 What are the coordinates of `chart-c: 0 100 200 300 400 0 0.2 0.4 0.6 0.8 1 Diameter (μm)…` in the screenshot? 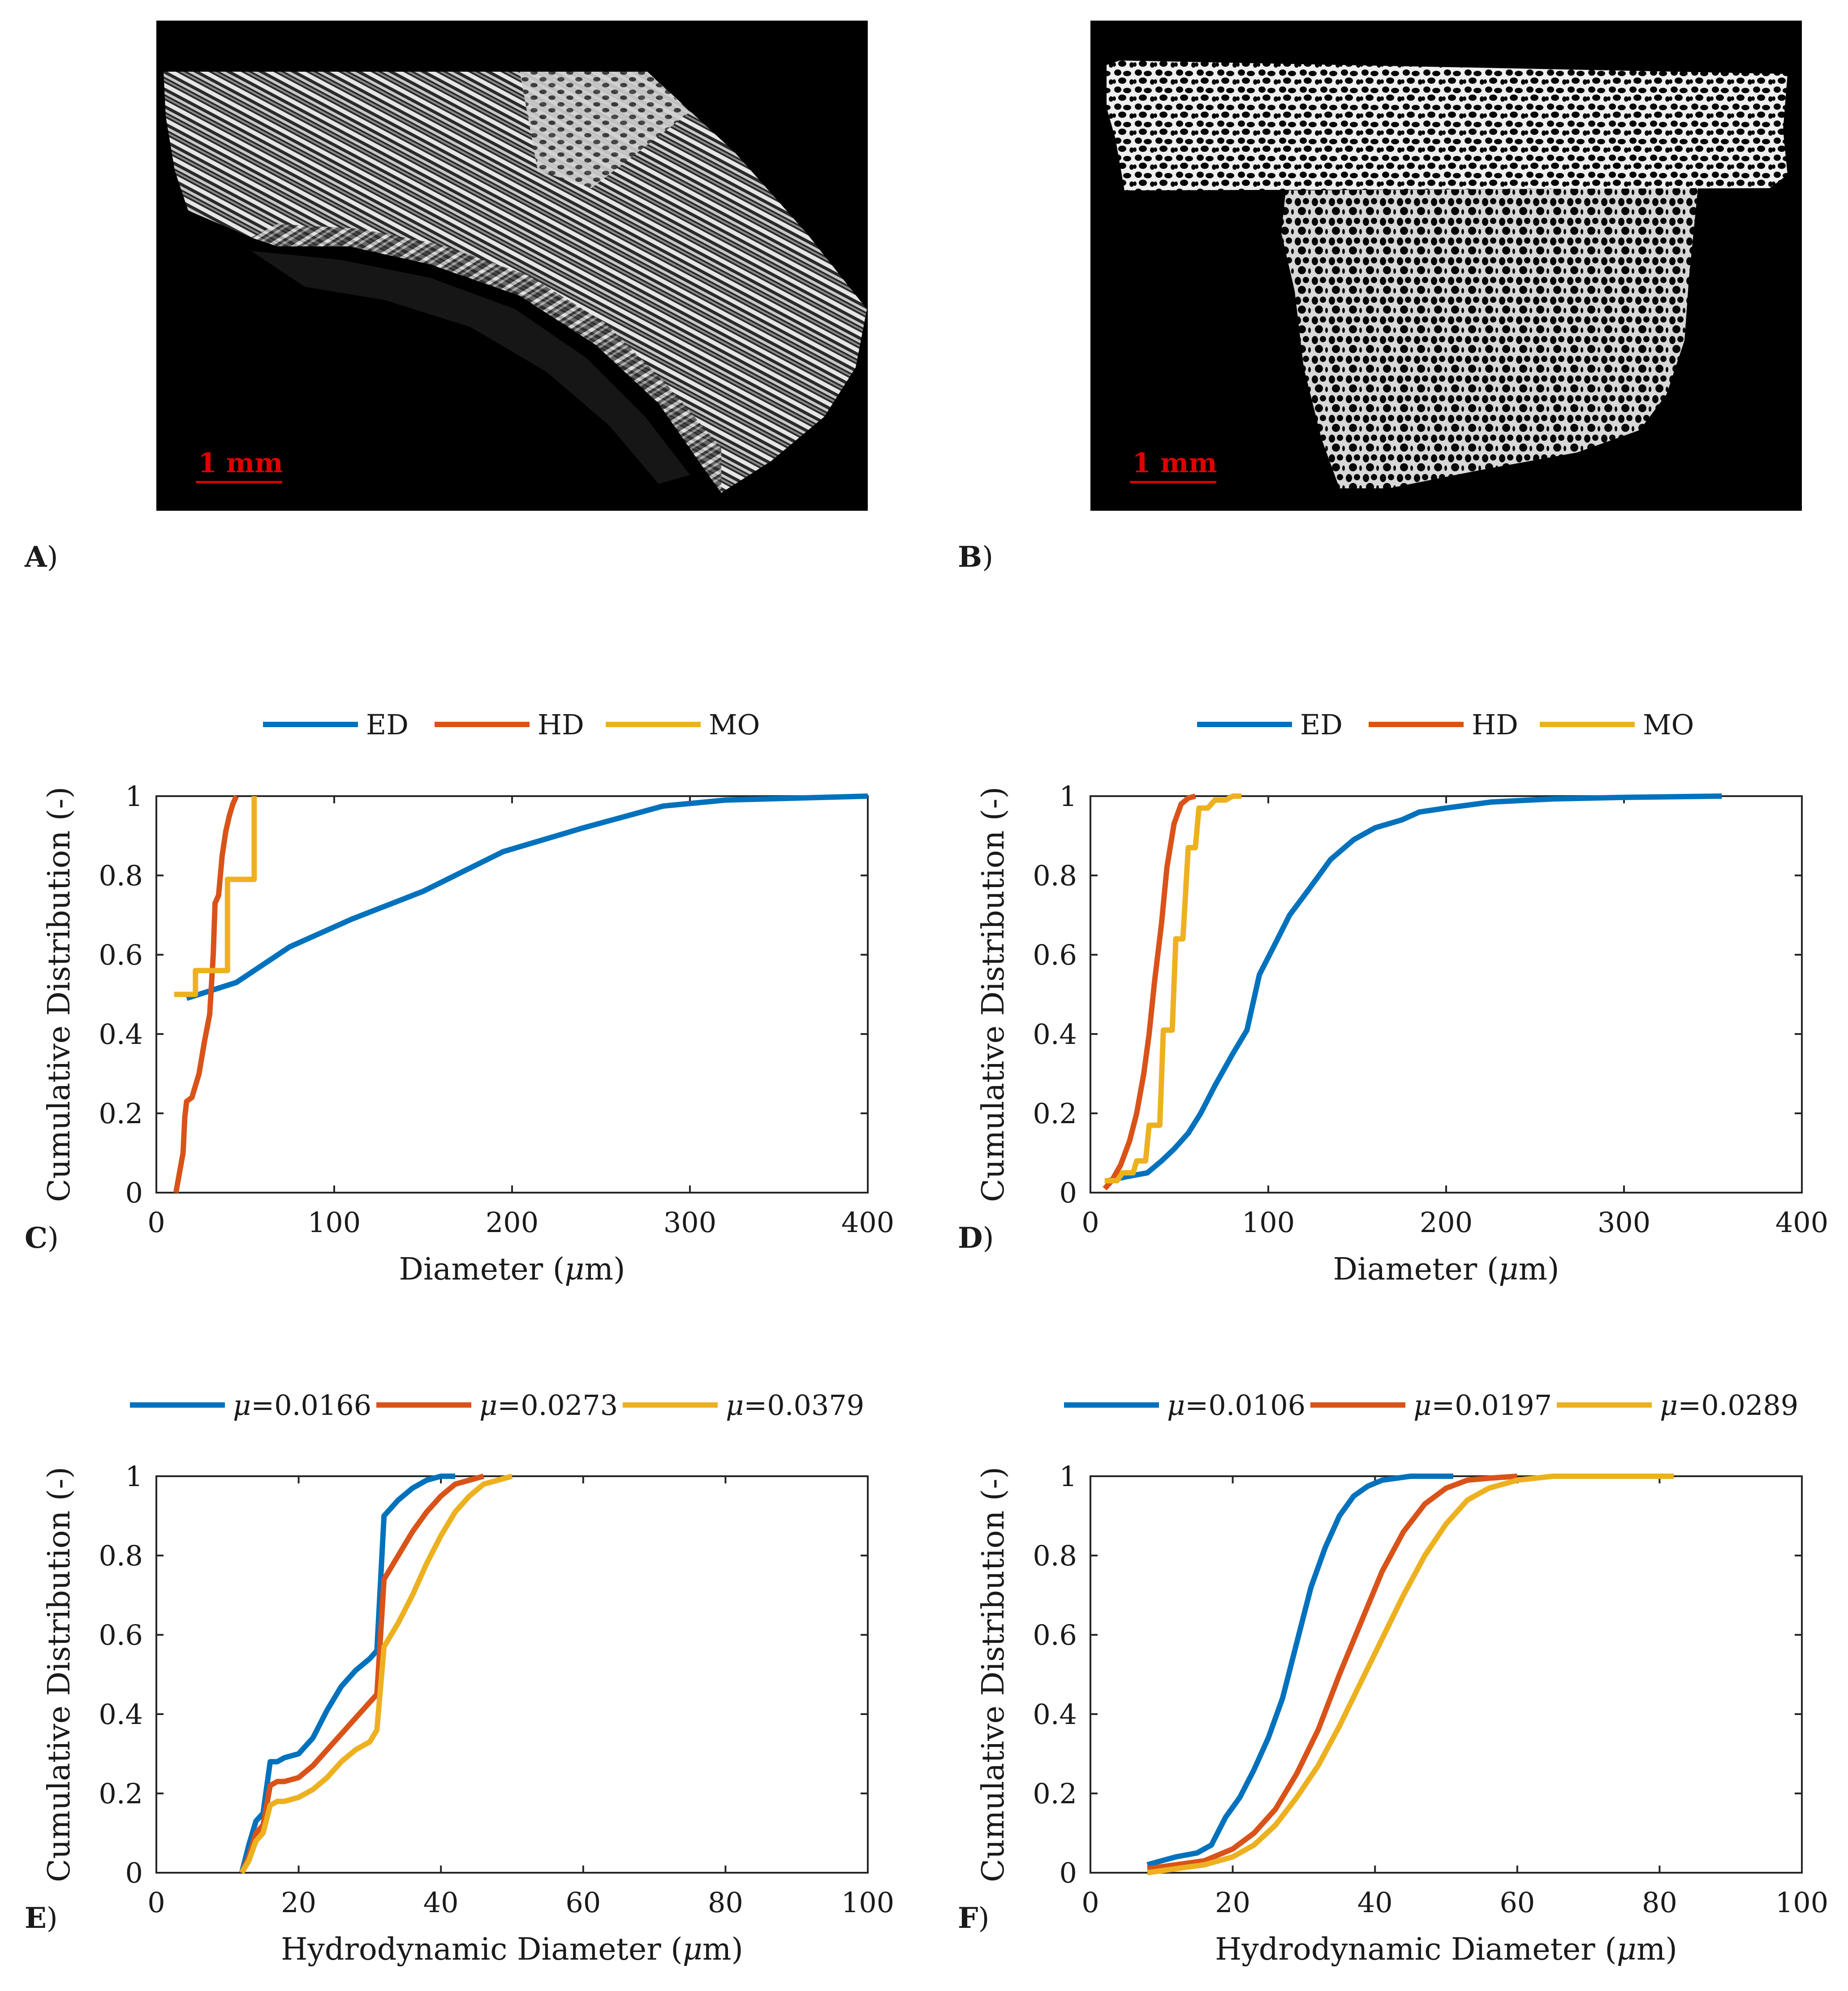 It's located at (459, 997).